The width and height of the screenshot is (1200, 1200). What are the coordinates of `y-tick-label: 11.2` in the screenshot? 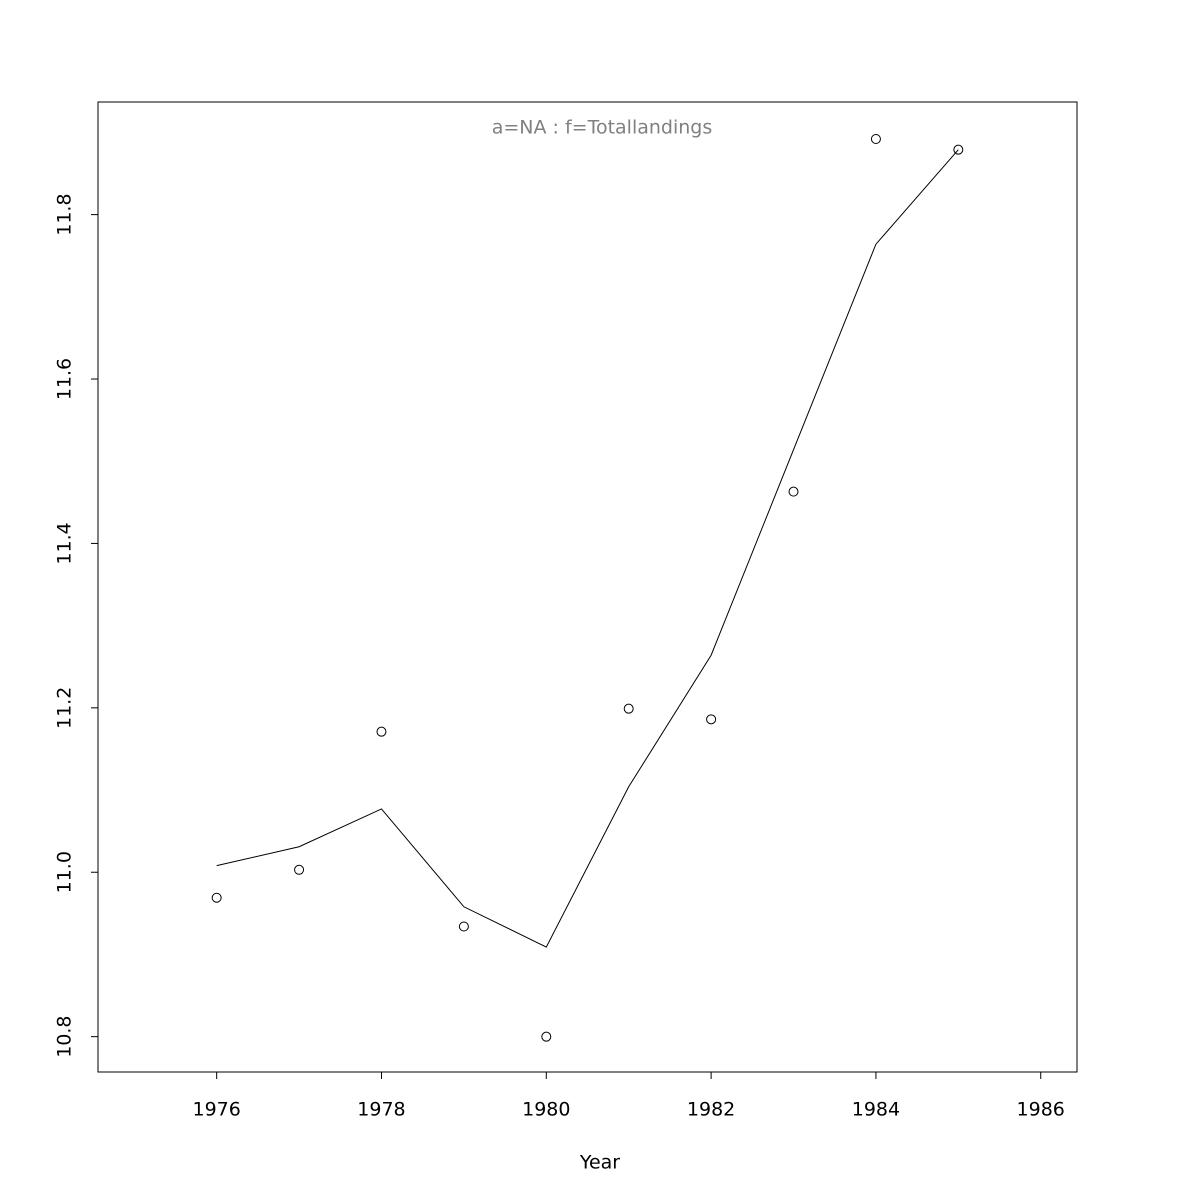 It's located at (65, 708).